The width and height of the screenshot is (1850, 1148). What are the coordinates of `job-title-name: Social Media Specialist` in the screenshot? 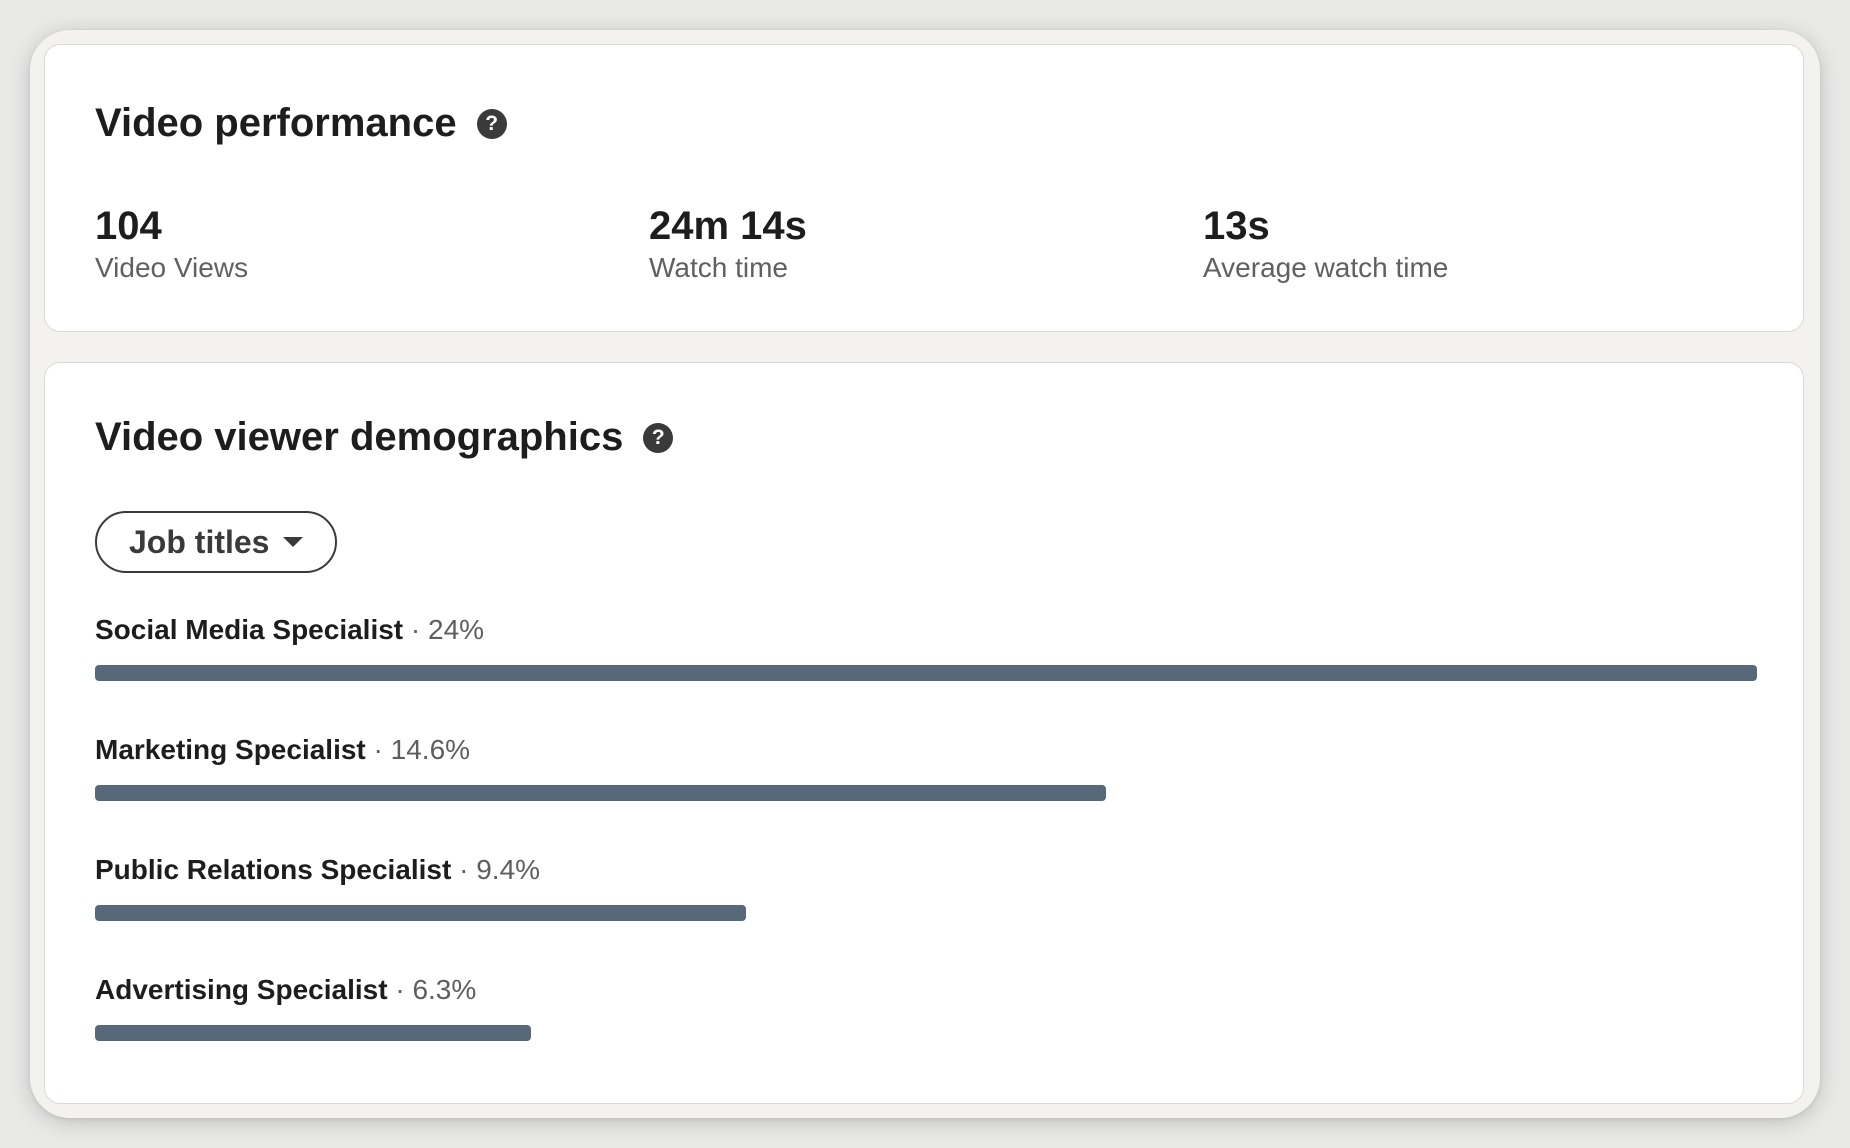 It's located at (249, 629).